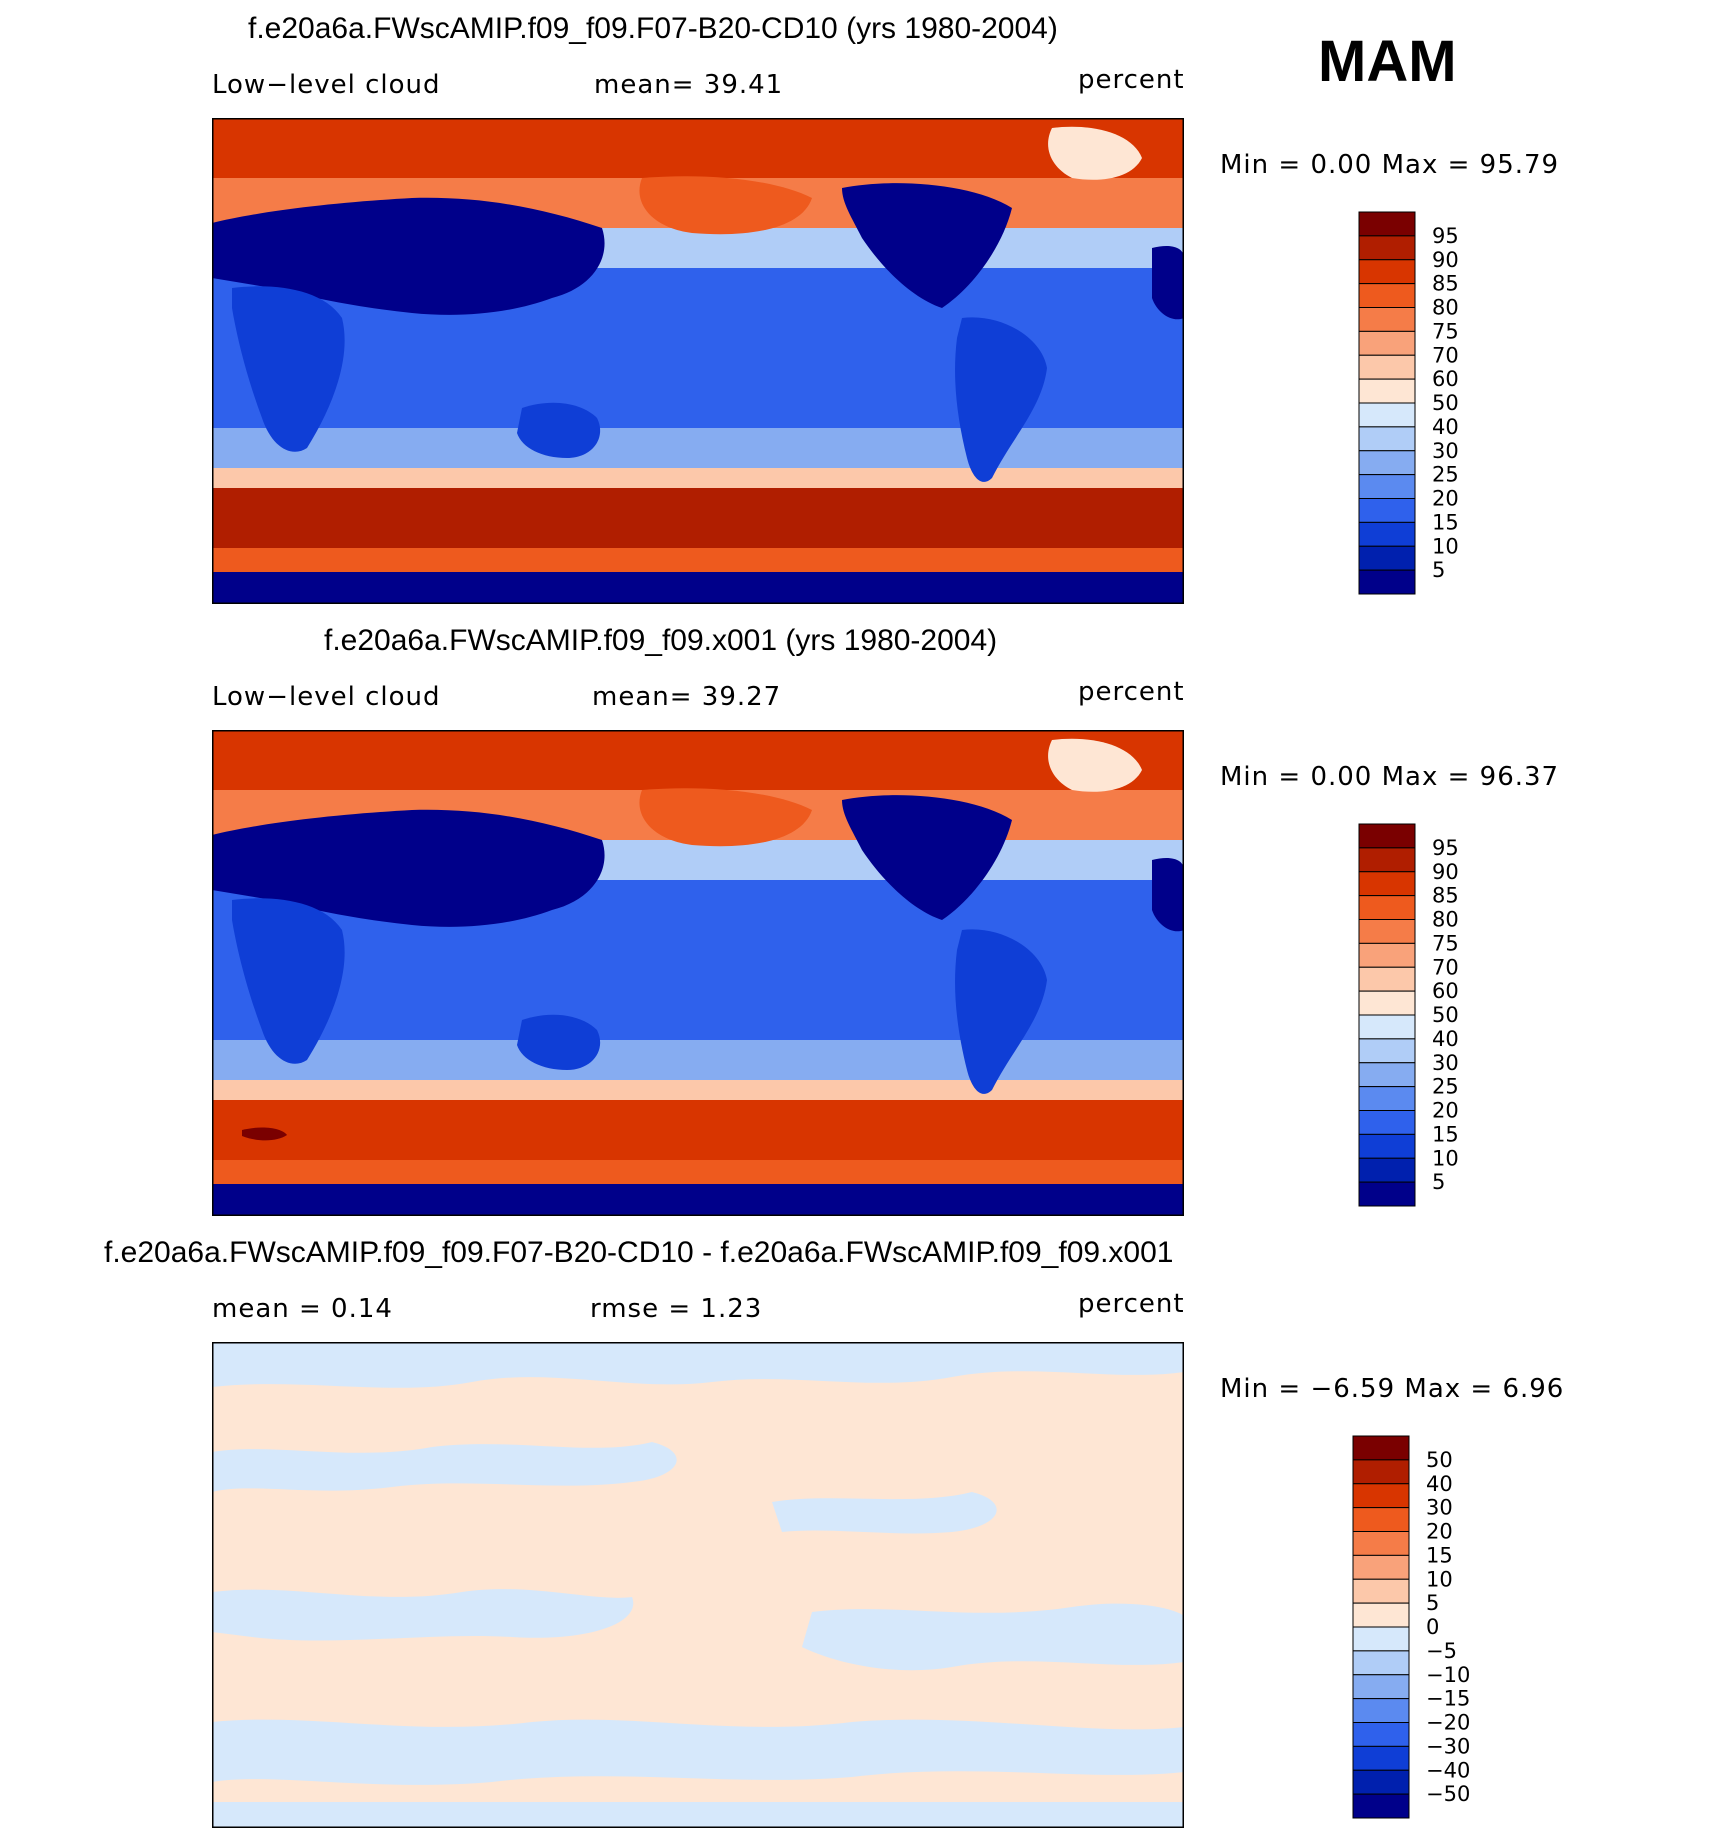  What do you see at coordinates (725, 817) in the screenshot?
I see `region-north-pacific-stratus` at bounding box center [725, 817].